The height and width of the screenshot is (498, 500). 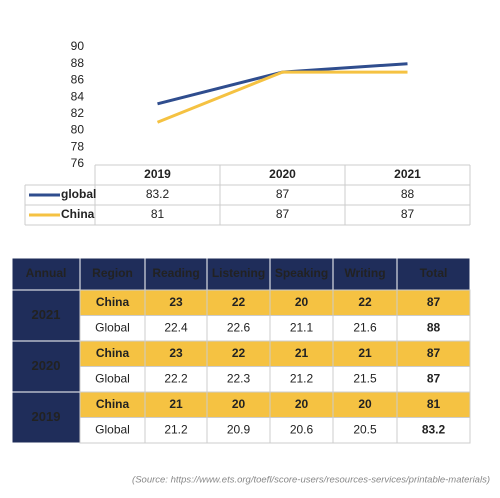 I want to click on cell-value: 21.6, so click(x=365, y=327).